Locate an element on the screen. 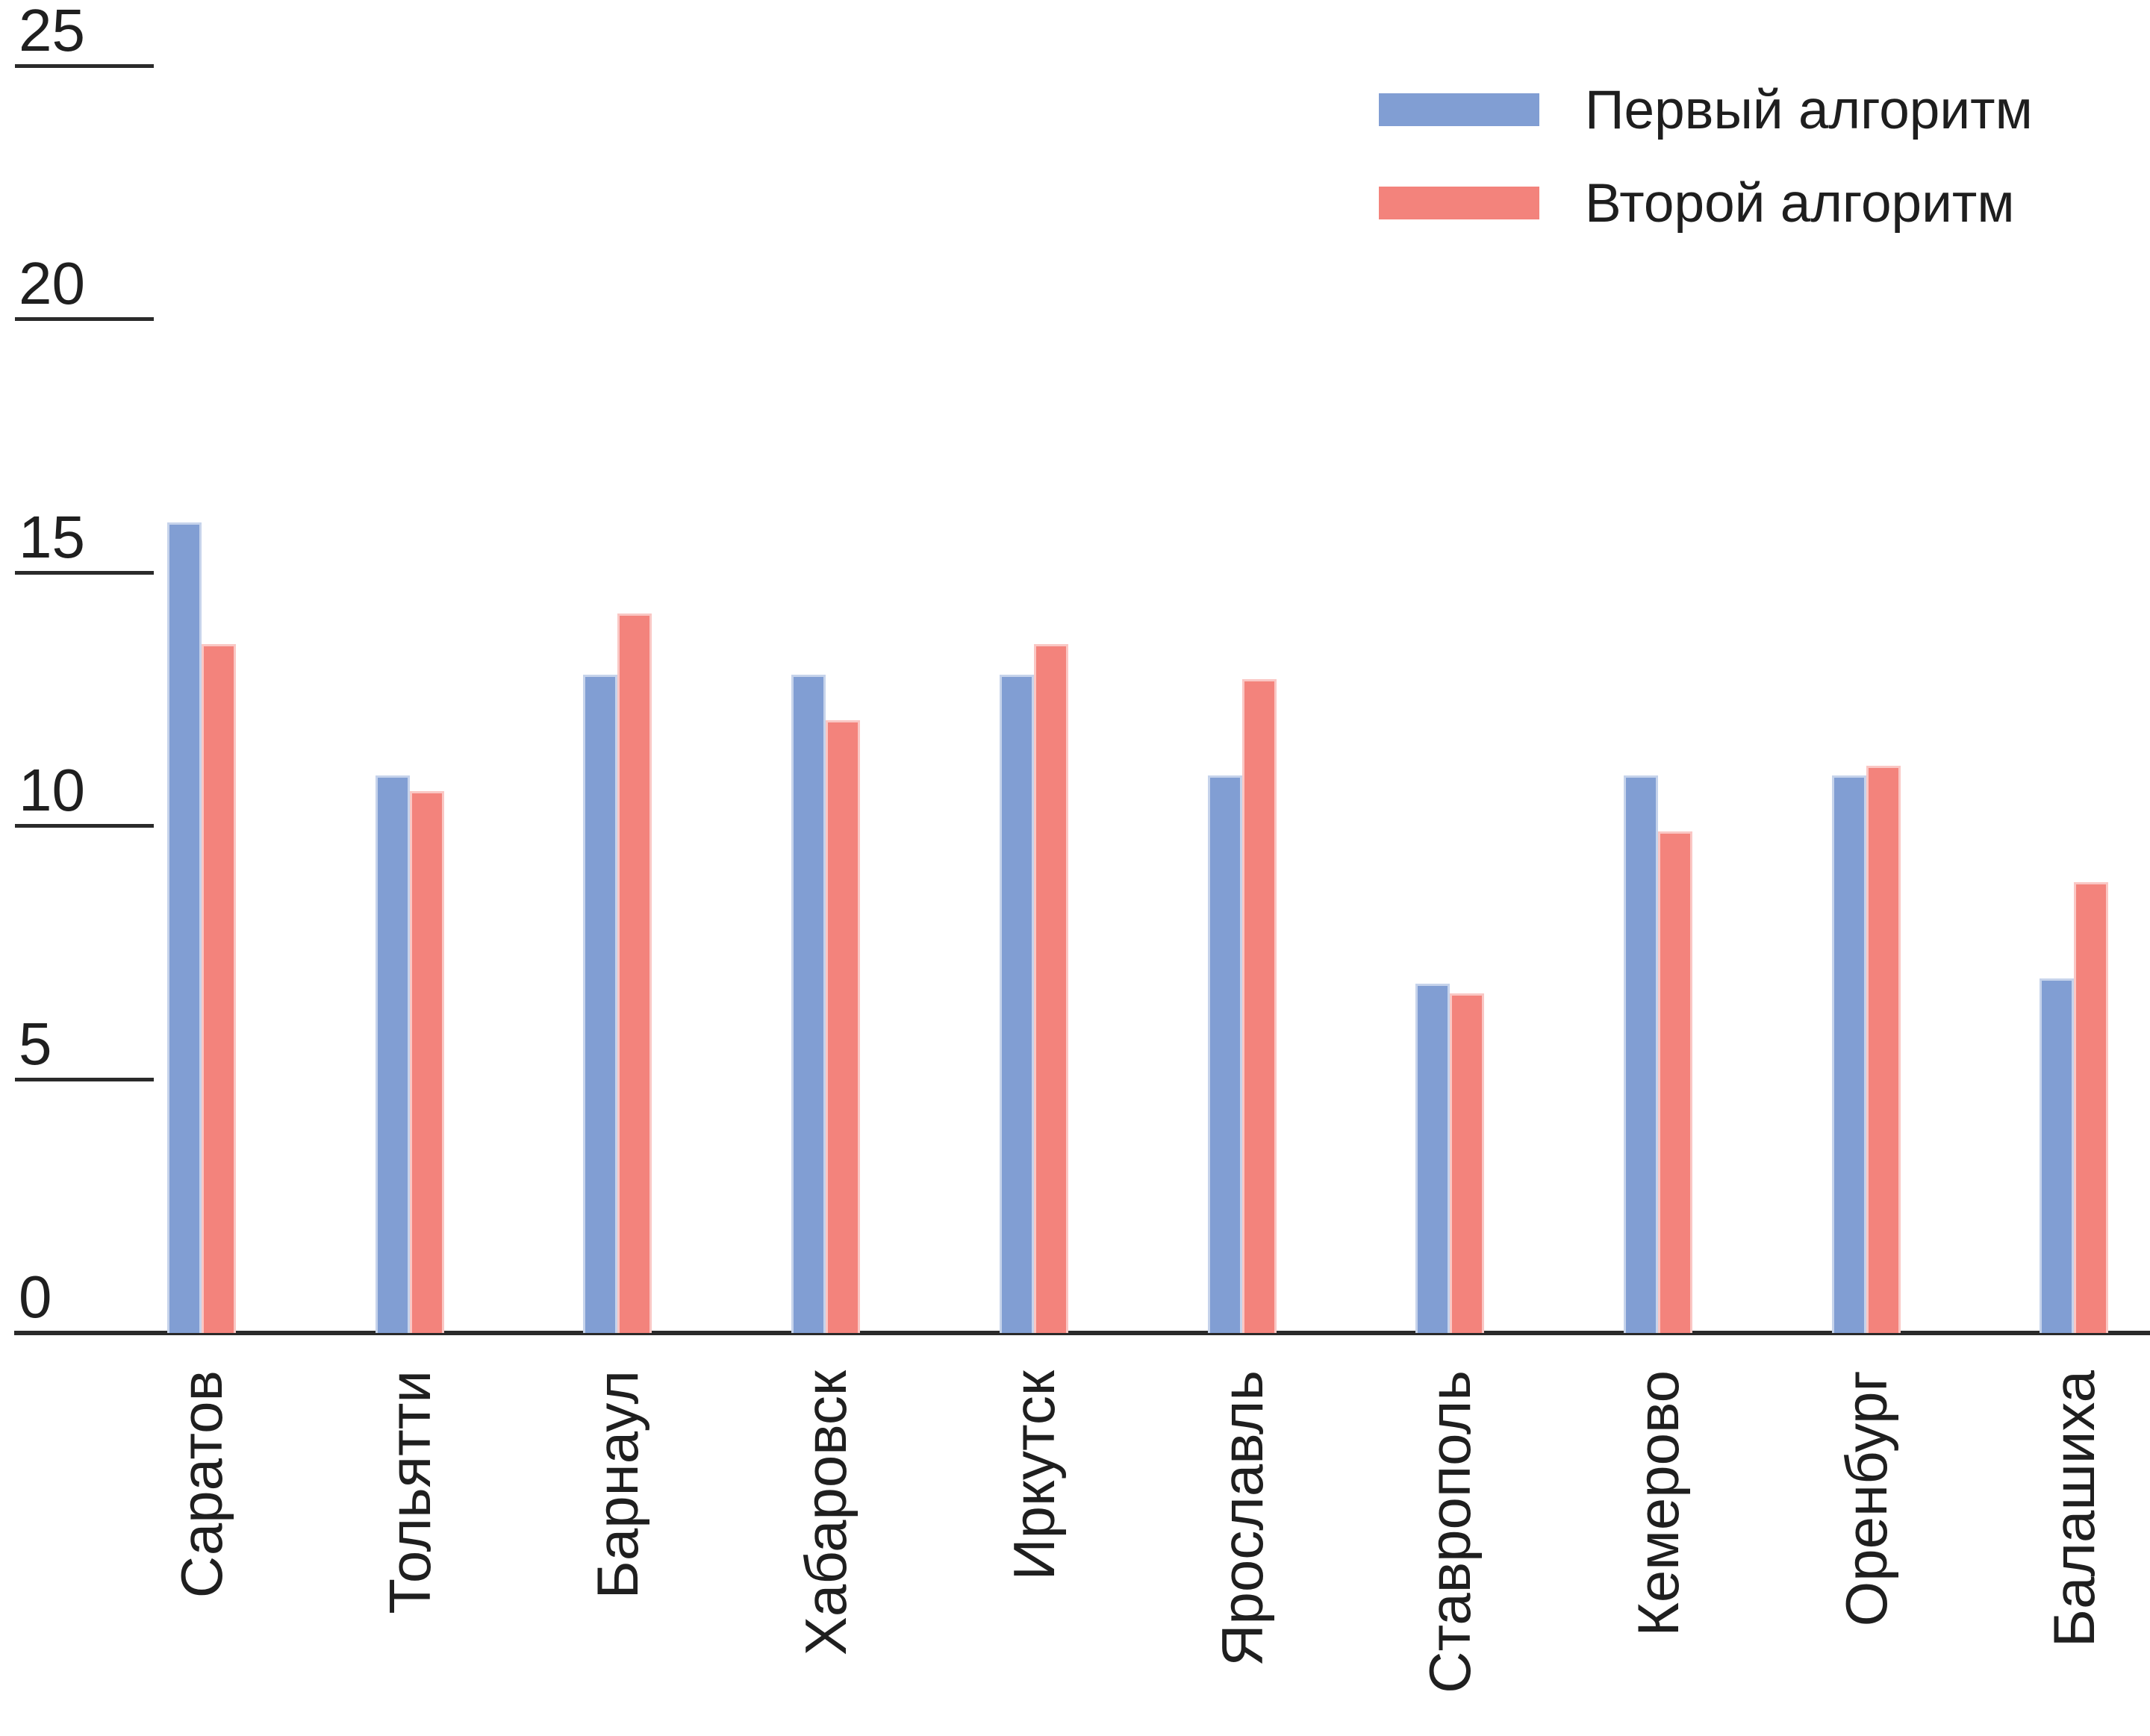 Image resolution: width=2150 pixels, height=1736 pixels. x-category-label-ставрополь: Ставрополь is located at coordinates (1450, 1532).